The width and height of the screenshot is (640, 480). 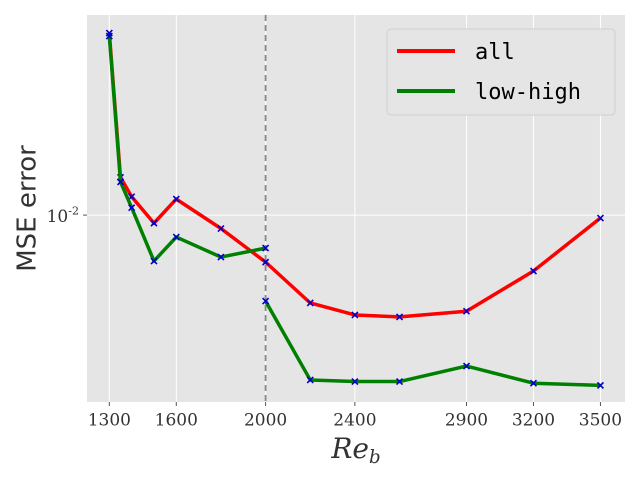 I want to click on x-tick-label: 1300, so click(x=109, y=421).